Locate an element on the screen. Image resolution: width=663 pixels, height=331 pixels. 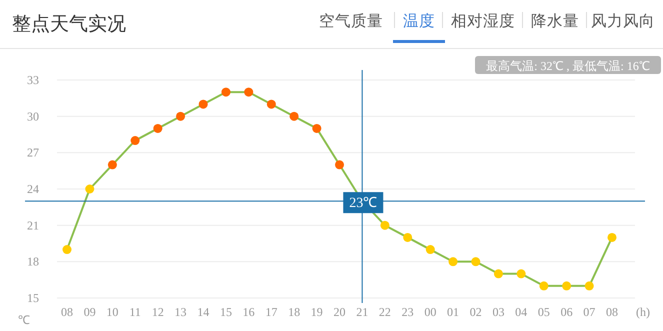
x-tick-label: 04 is located at coordinates (521, 312).